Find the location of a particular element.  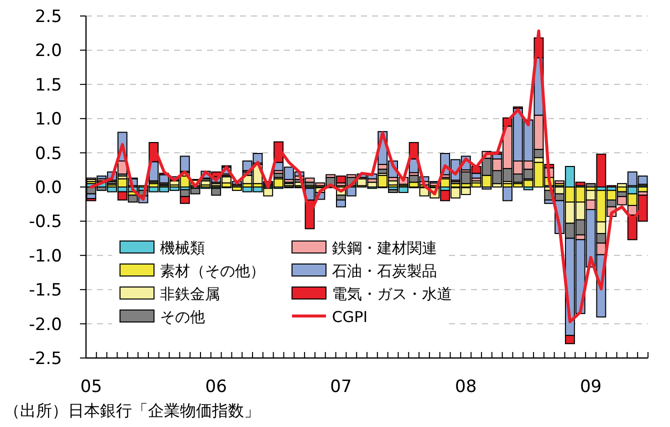

y-tick-label: 0.5 is located at coordinates (48, 154).